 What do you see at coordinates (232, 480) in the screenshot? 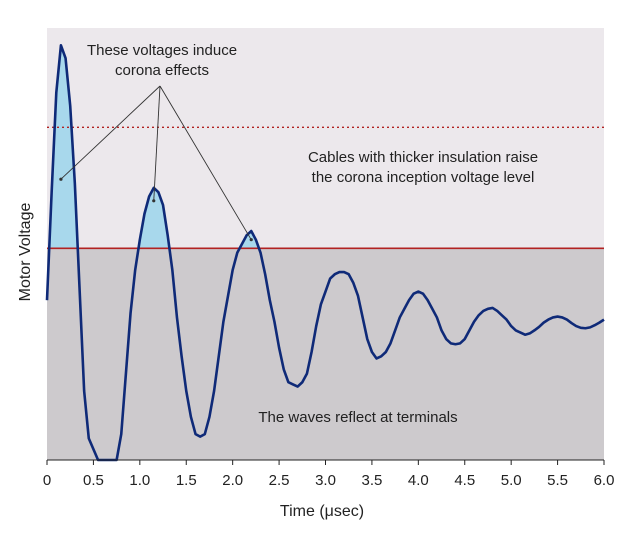
I see `x-tick-label: 2.0` at bounding box center [232, 480].